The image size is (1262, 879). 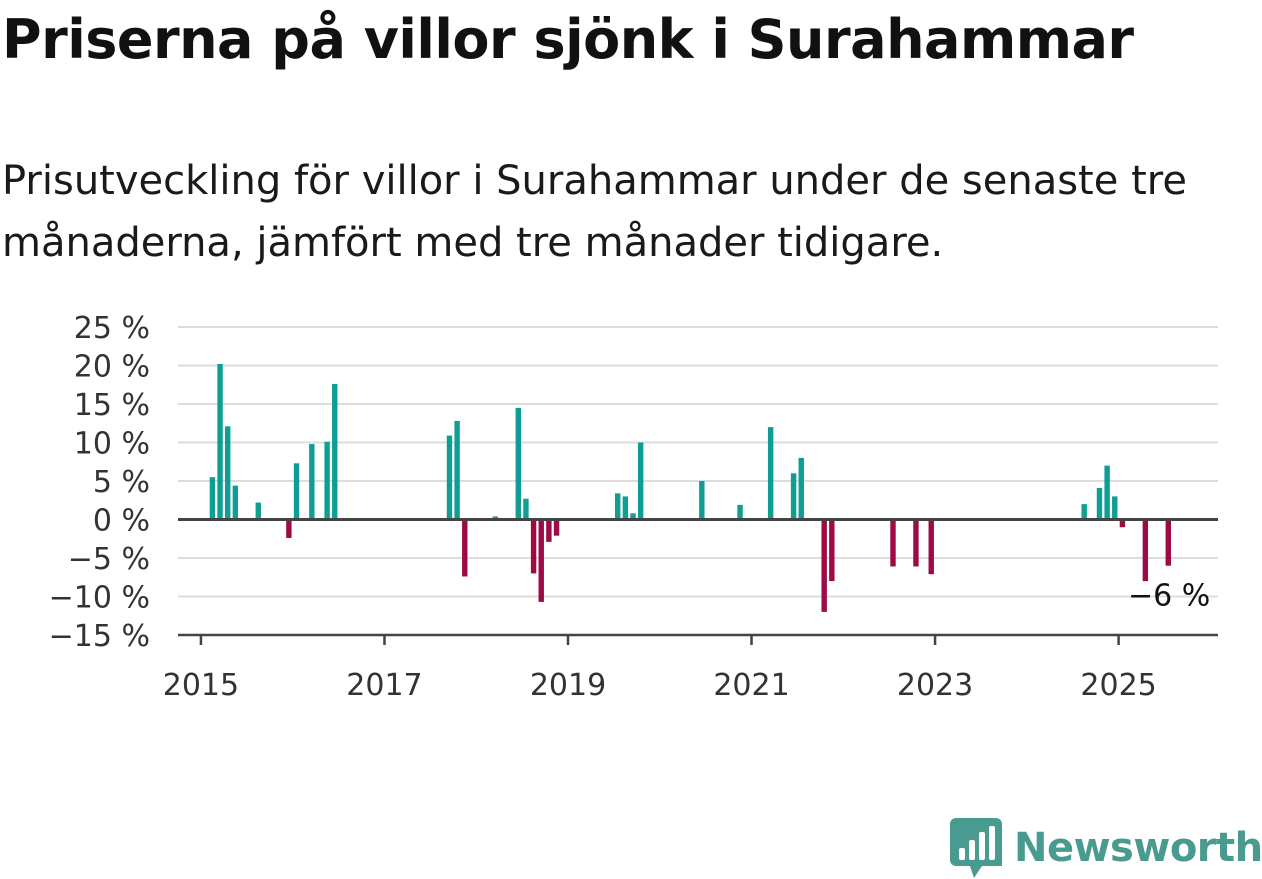 I want to click on x-tick-label: 2019, so click(x=568, y=685).